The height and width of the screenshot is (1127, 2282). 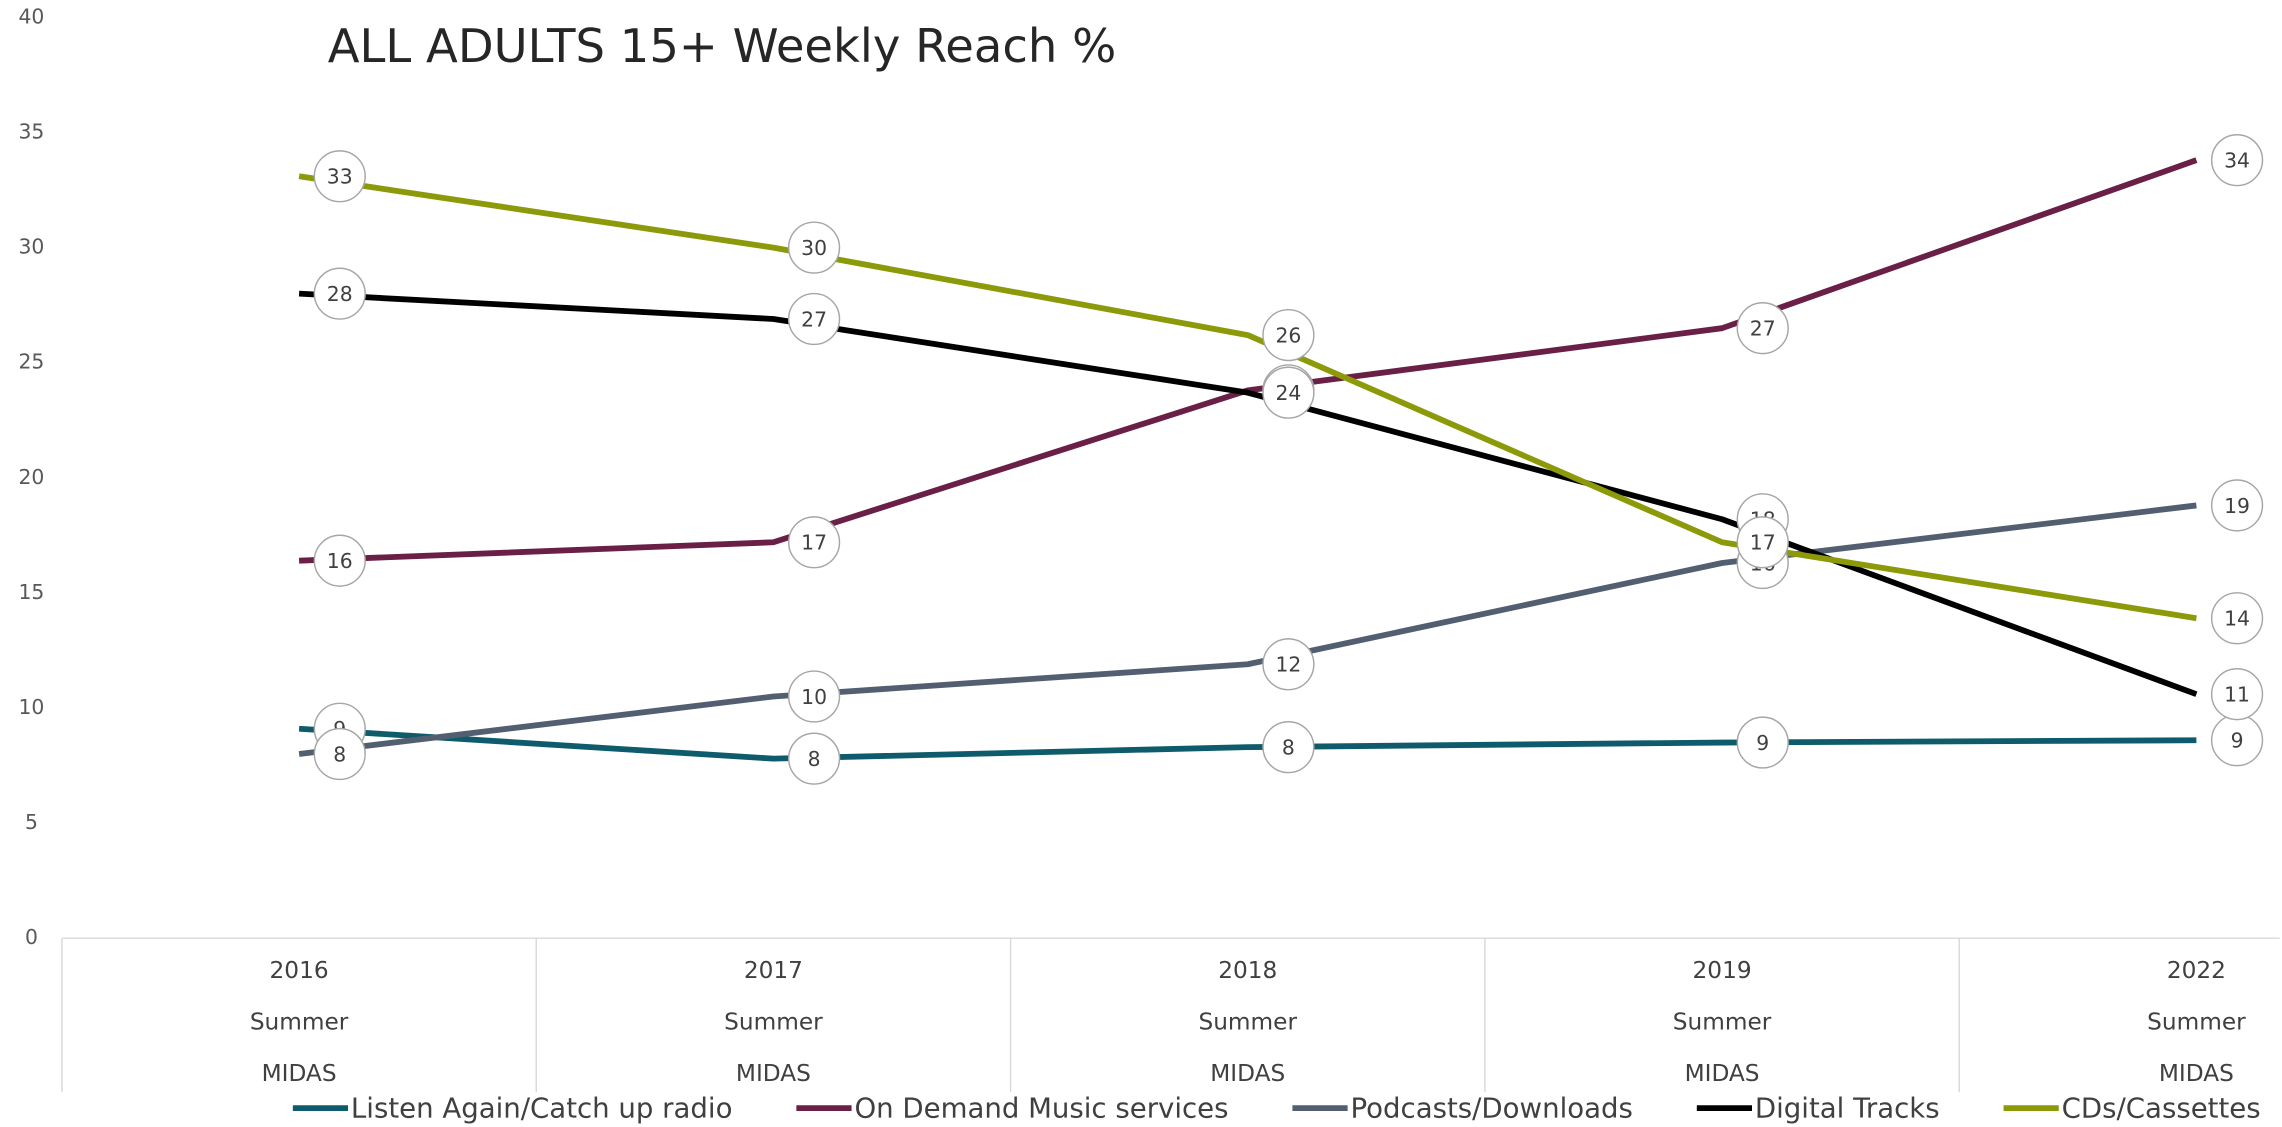 I want to click on x-tick-label: 2017, so click(x=773, y=970).